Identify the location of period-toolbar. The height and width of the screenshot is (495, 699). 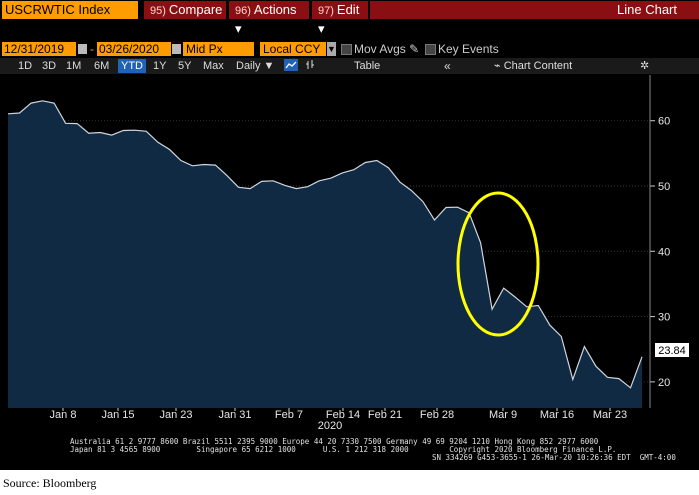
(349, 66).